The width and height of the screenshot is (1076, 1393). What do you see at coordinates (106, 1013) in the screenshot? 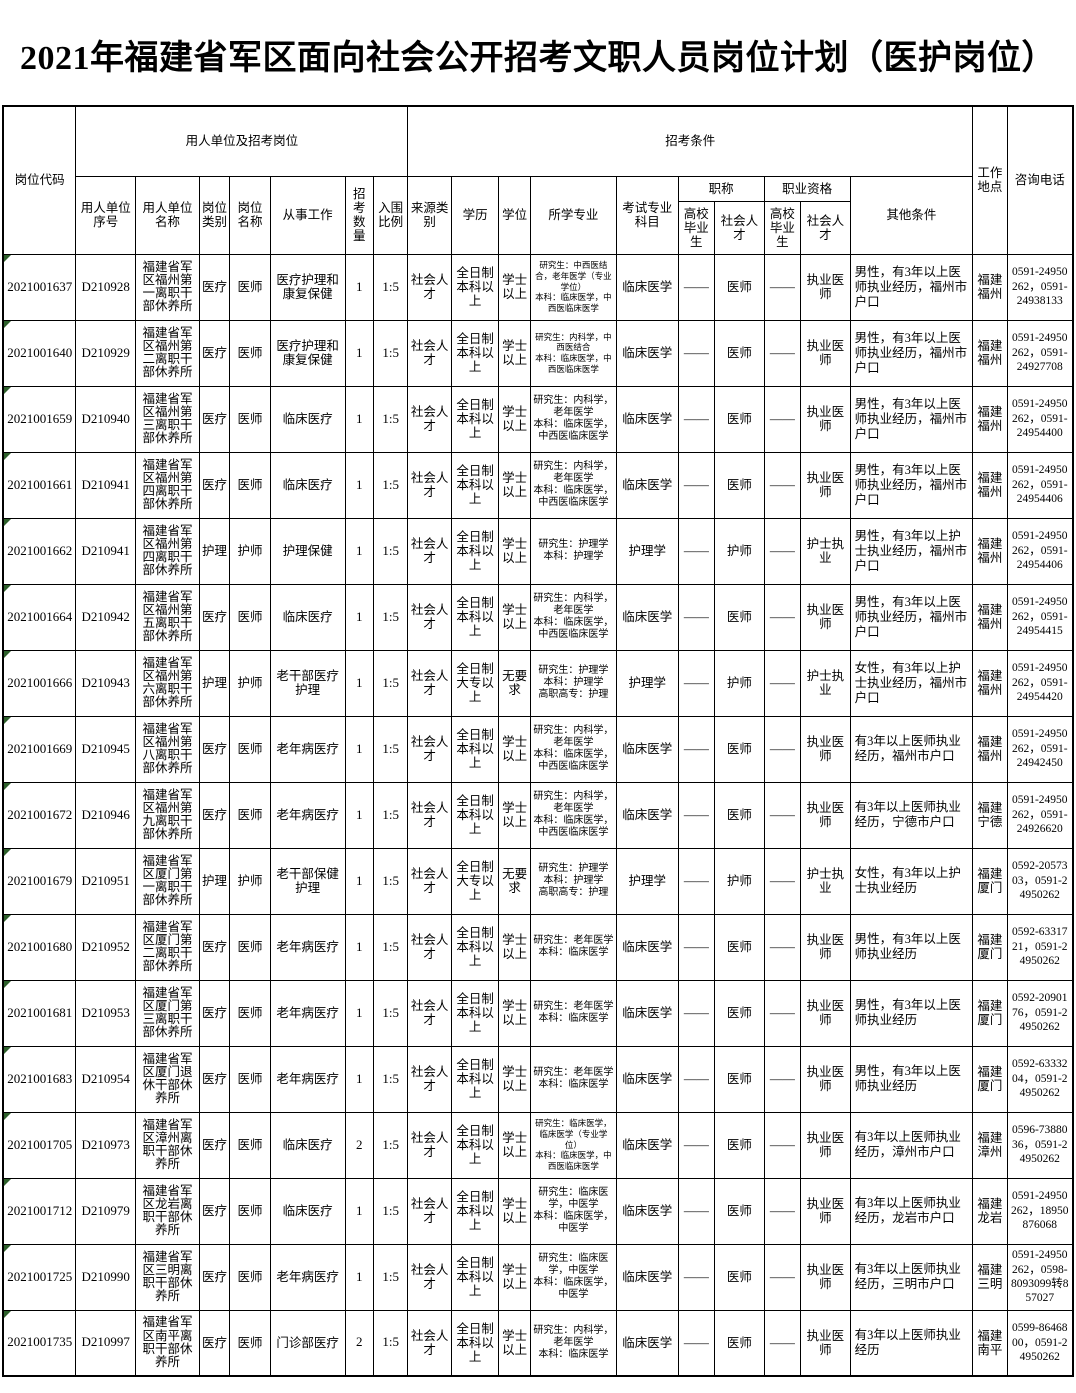
I see `cell-unit-no: D210953` at bounding box center [106, 1013].